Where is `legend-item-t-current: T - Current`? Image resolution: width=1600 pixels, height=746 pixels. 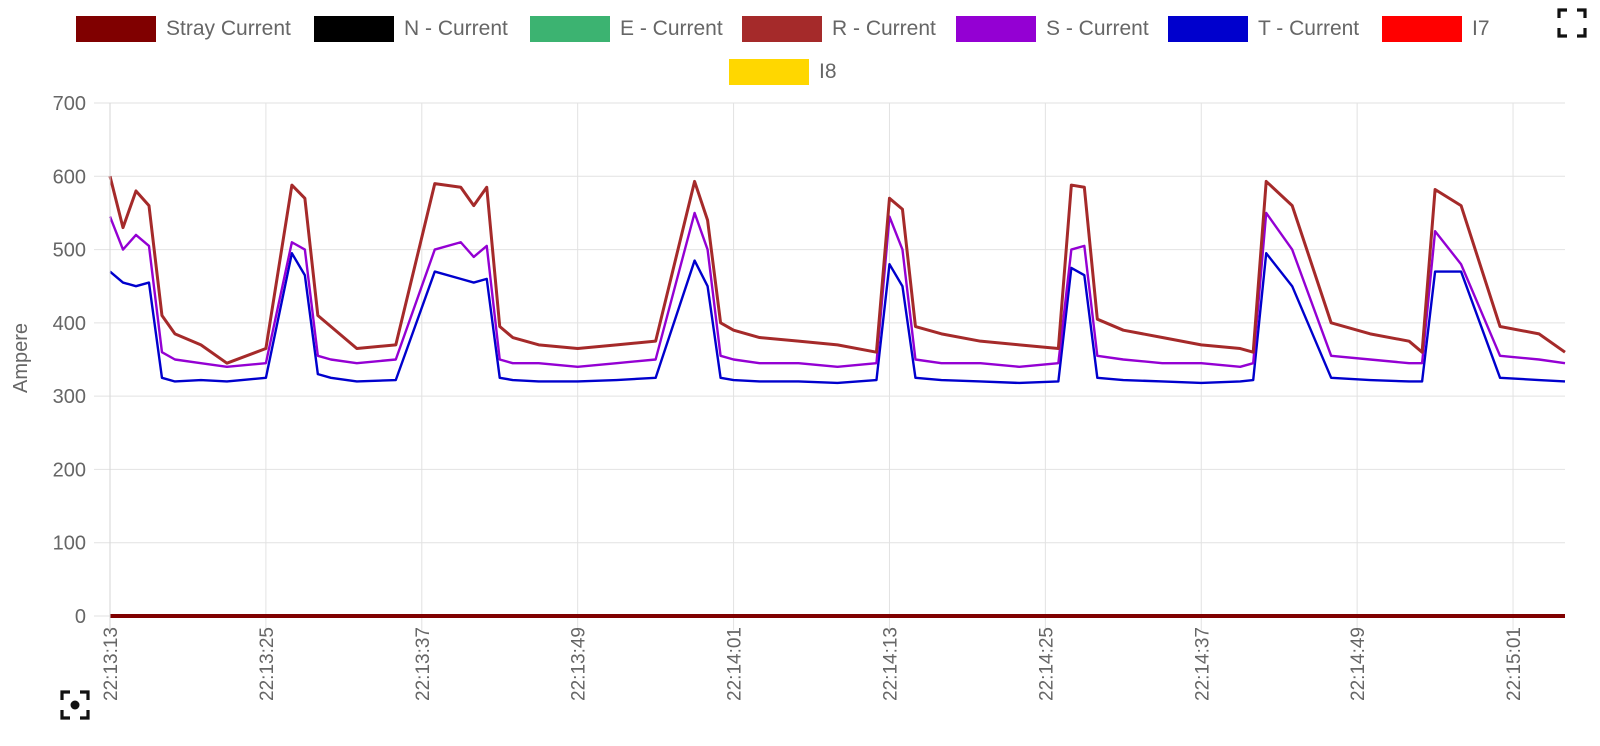 legend-item-t-current: T - Current is located at coordinates (1263, 29).